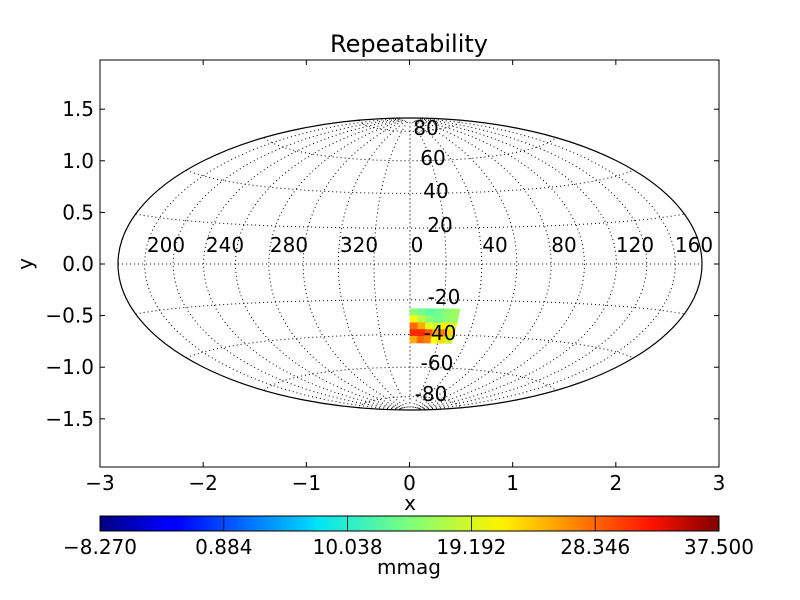 This screenshot has width=800, height=600. I want to click on y-tick-label: −1.5, so click(69, 419).